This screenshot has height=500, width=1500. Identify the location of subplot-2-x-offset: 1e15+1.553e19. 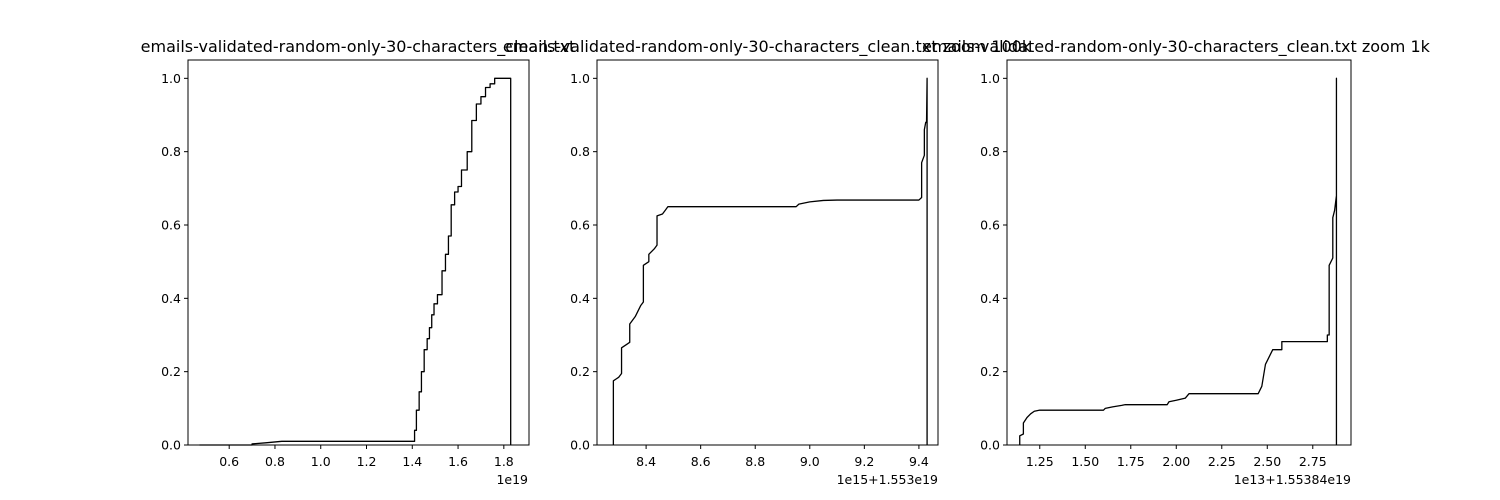
(887, 479).